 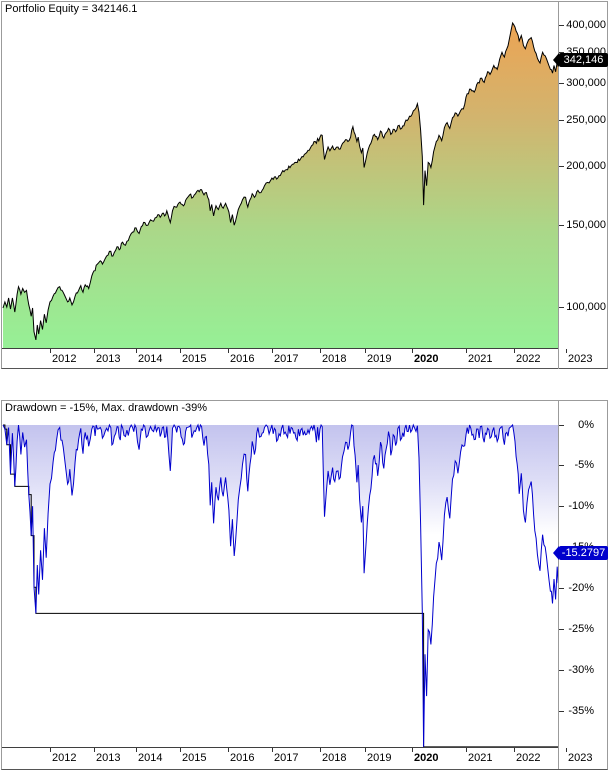 I want to click on equity-ytick-label: 400,000, so click(x=586, y=25).